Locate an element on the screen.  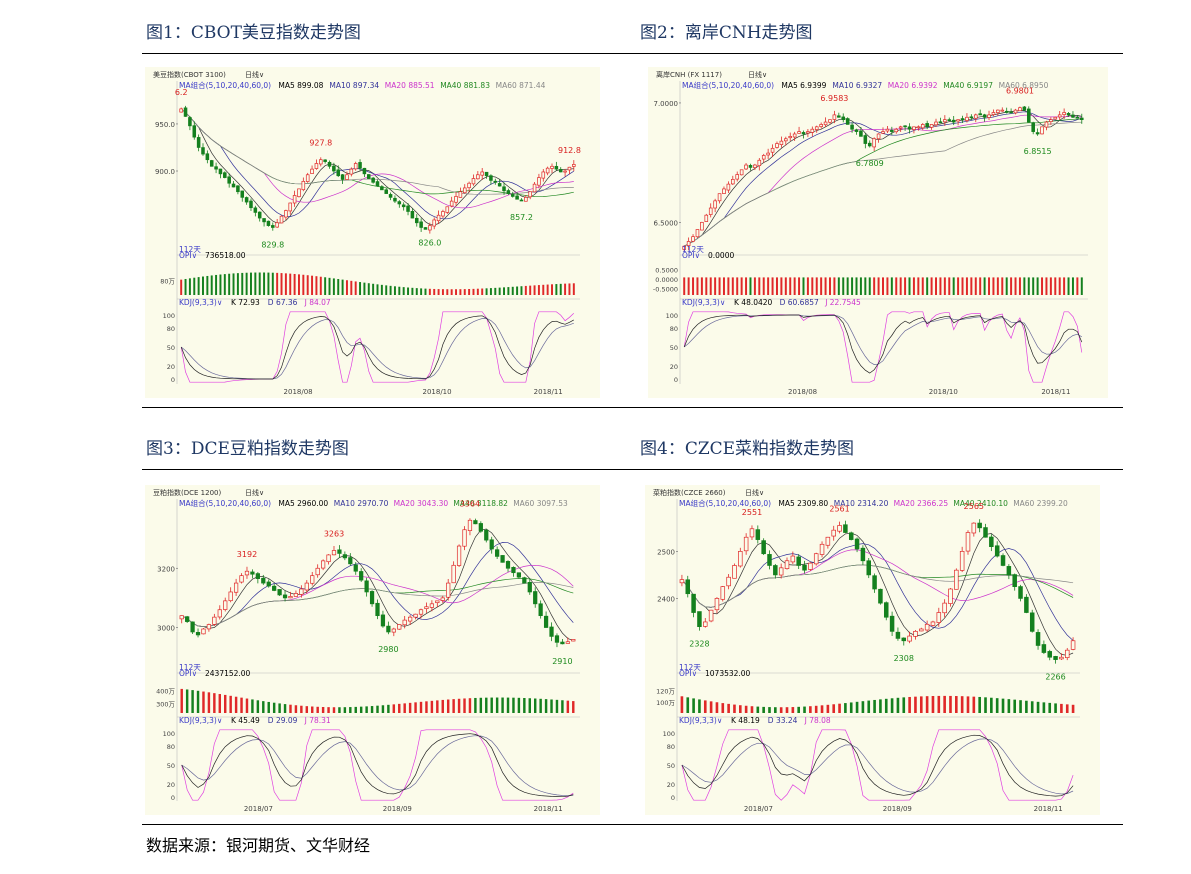
price-annotation: 6.9583 is located at coordinates (834, 98).